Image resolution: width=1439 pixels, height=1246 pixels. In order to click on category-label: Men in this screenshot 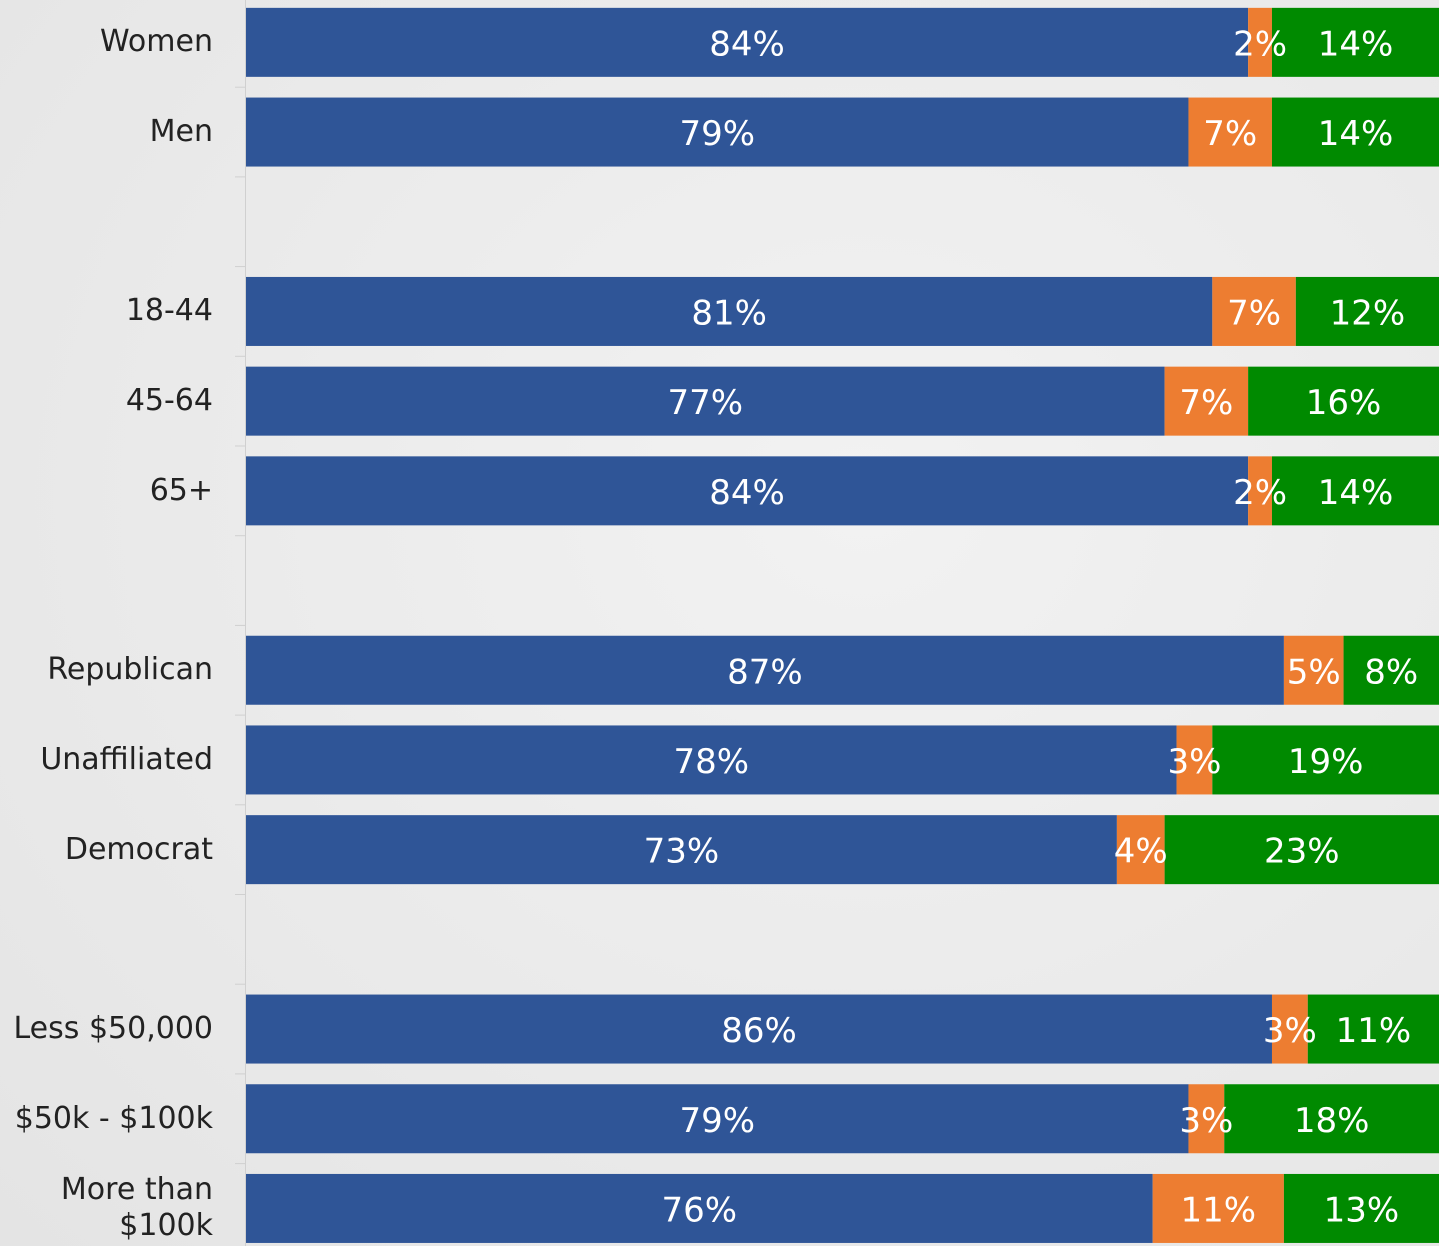, I will do `click(181, 132)`.